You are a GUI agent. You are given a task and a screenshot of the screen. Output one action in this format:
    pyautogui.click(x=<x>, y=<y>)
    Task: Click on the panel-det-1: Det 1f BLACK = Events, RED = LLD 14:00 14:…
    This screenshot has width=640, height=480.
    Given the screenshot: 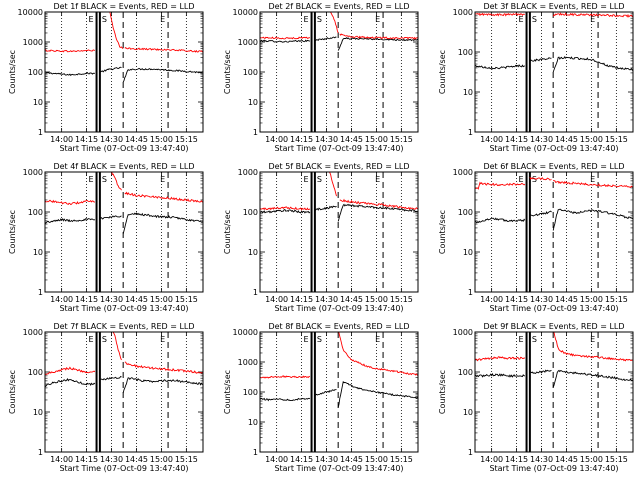 What is the action you would take?
    pyautogui.click(x=106, y=77)
    